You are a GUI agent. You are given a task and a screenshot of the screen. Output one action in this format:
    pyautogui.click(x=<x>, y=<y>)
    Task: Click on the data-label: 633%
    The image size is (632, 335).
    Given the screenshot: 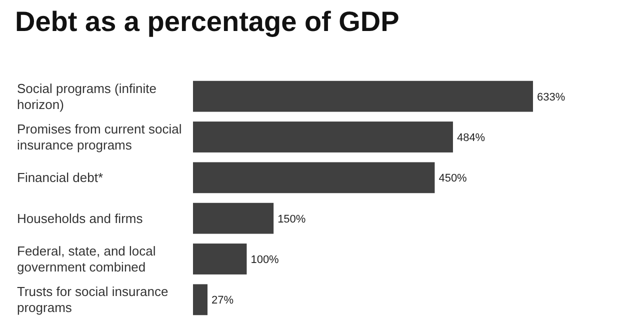 What is the action you would take?
    pyautogui.click(x=551, y=97)
    